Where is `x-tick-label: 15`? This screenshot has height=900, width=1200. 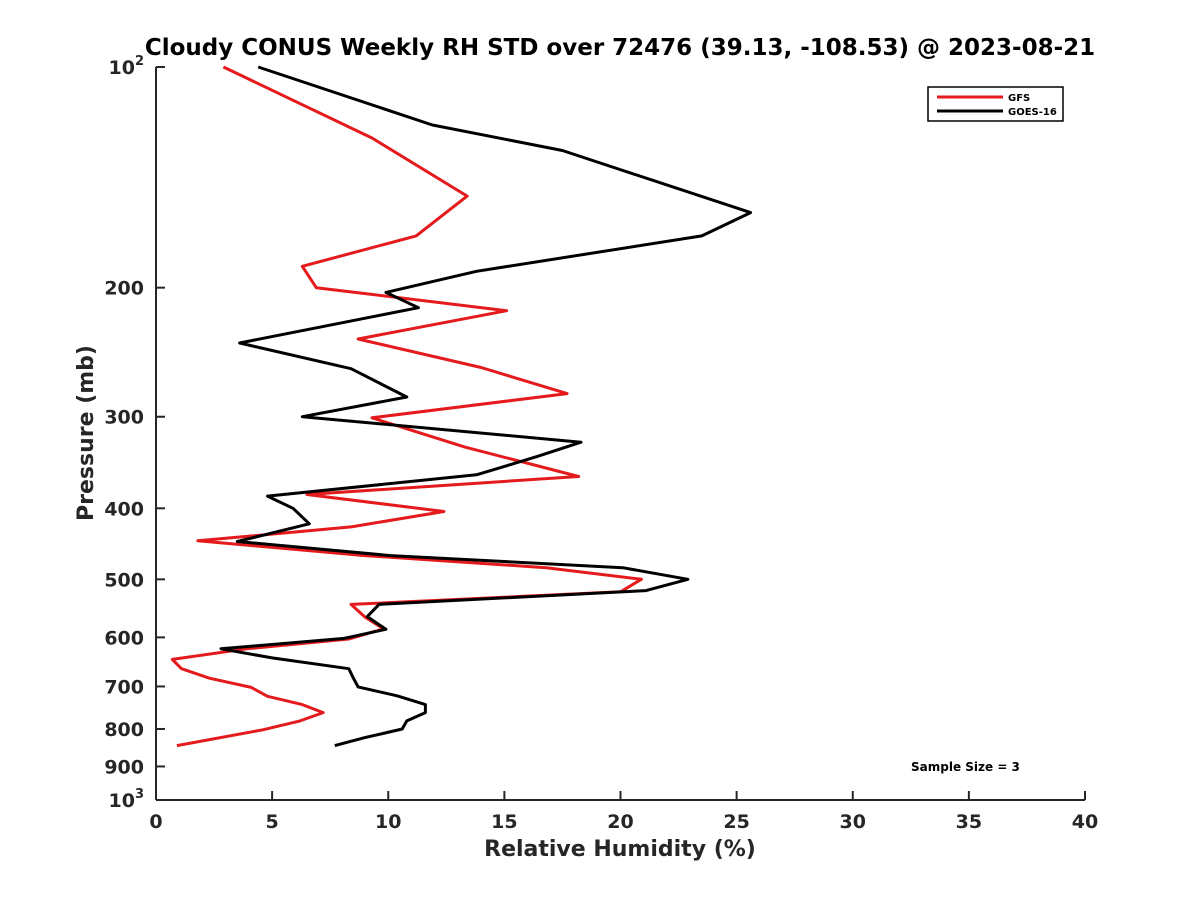 x-tick-label: 15 is located at coordinates (504, 822).